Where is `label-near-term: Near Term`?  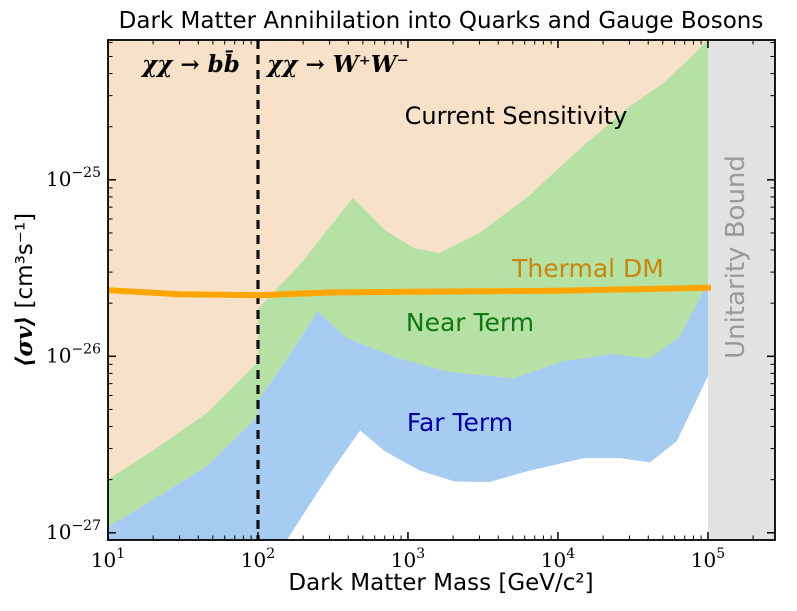
label-near-term: Near Term is located at coordinates (470, 322).